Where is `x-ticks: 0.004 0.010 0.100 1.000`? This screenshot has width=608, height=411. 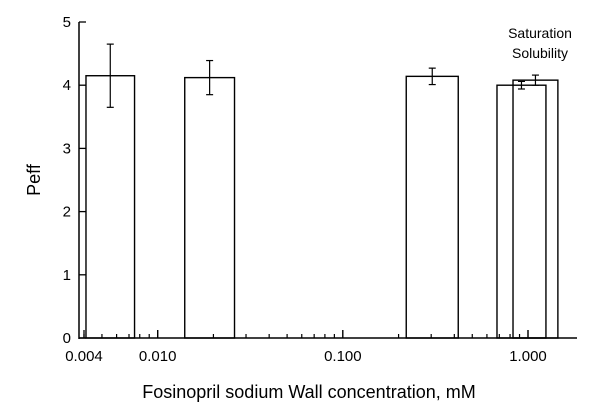 x-ticks: 0.004 0.010 0.100 1.000 is located at coordinates (306, 347).